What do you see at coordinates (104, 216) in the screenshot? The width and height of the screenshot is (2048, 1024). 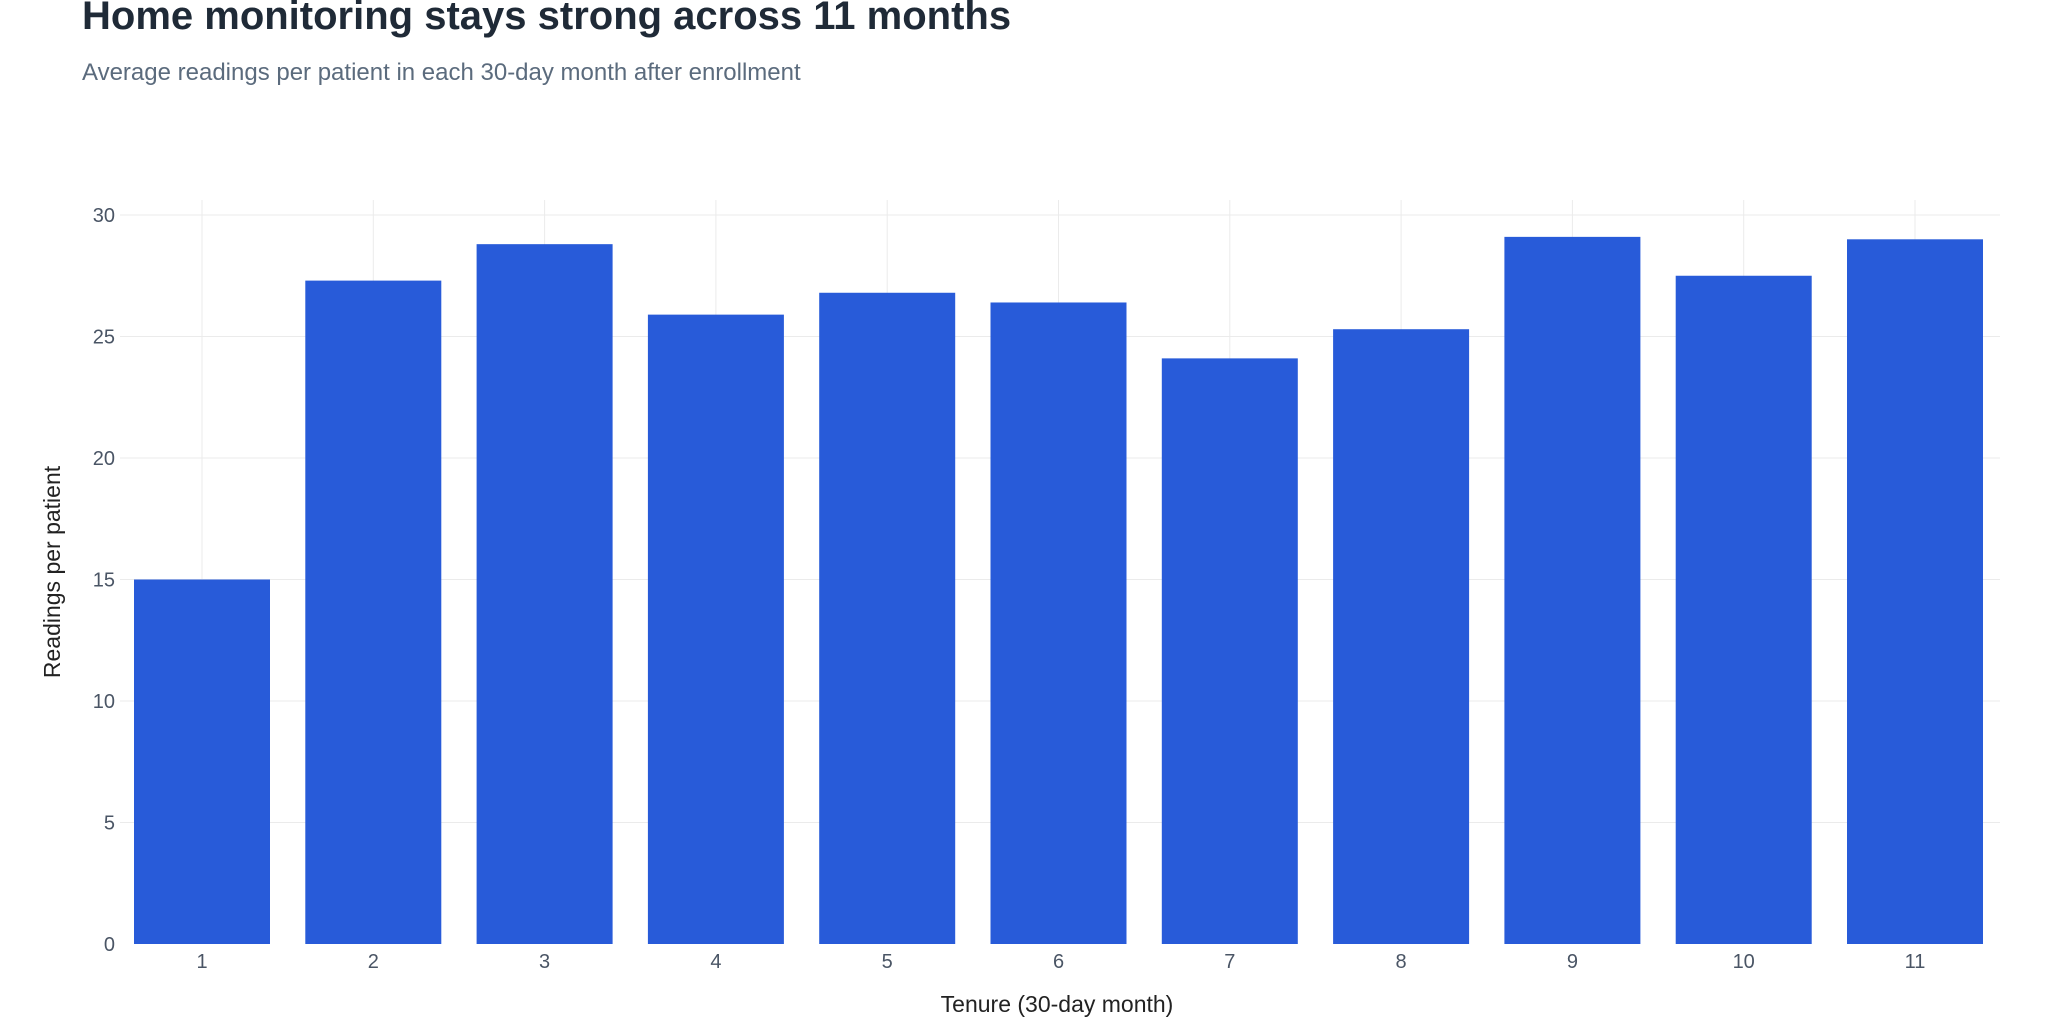 I see `y-tick-label: 30` at bounding box center [104, 216].